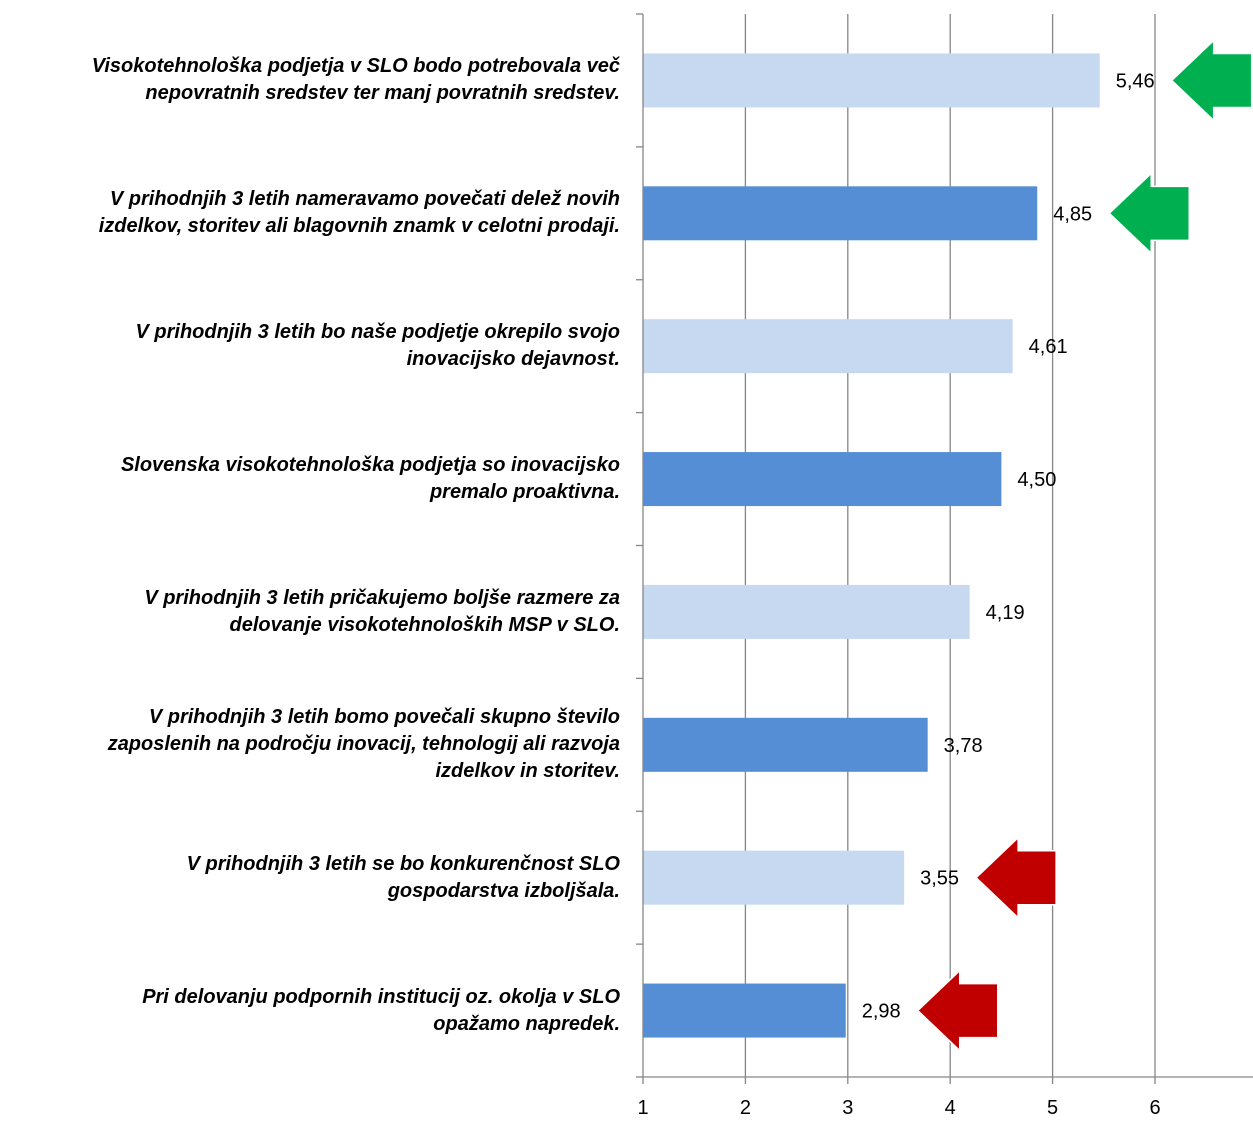 Image resolution: width=1253 pixels, height=1122 pixels. Describe the element at coordinates (847, 1108) in the screenshot. I see `x-tick-label: 3` at that location.